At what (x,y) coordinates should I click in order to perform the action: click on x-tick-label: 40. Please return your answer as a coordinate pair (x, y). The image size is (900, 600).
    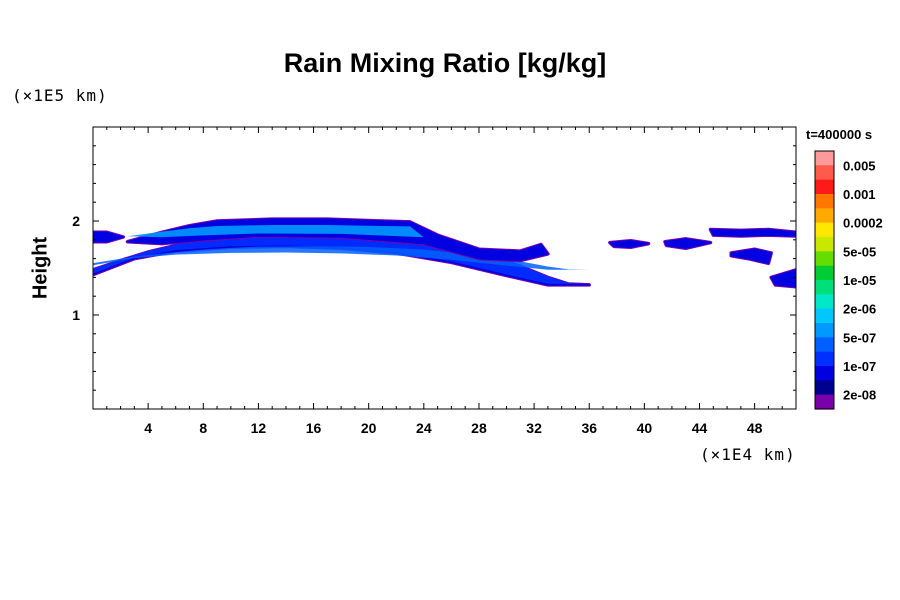
    Looking at the image, I should click on (645, 428).